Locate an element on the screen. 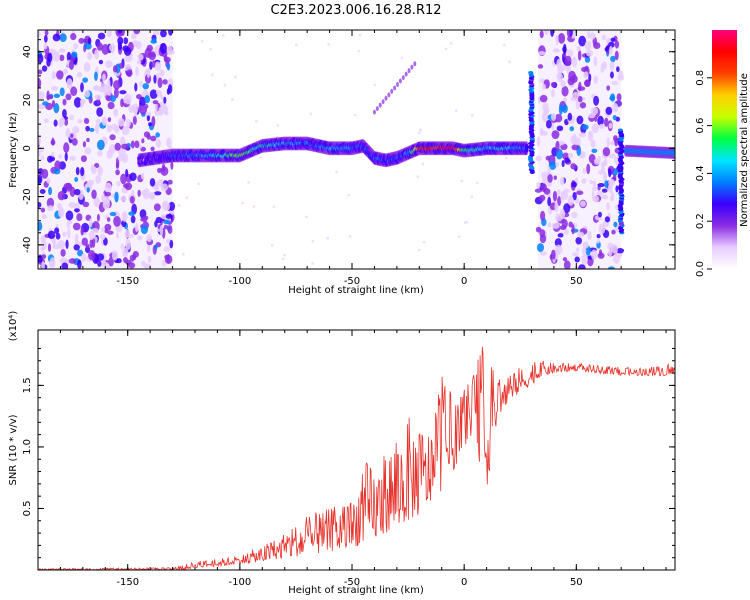 Image resolution: width=750 pixels, height=600 pixels. snr-xtick-label: 50 is located at coordinates (576, 582).